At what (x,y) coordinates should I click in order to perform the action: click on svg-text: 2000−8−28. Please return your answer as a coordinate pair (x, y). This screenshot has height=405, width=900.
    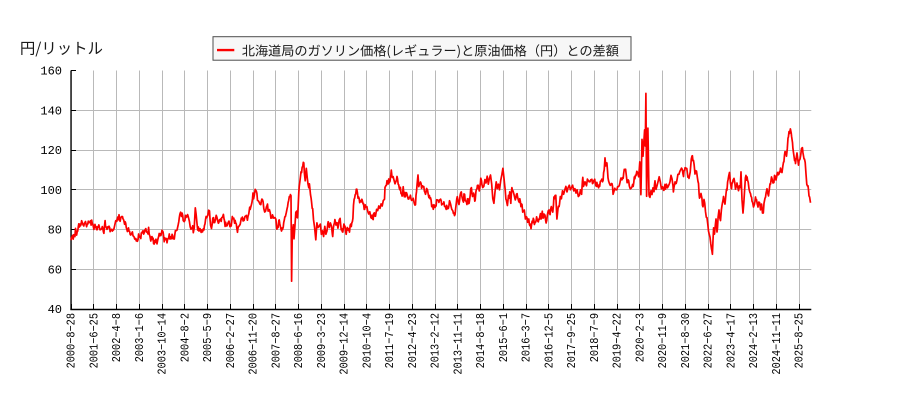
    Looking at the image, I should click on (72, 340).